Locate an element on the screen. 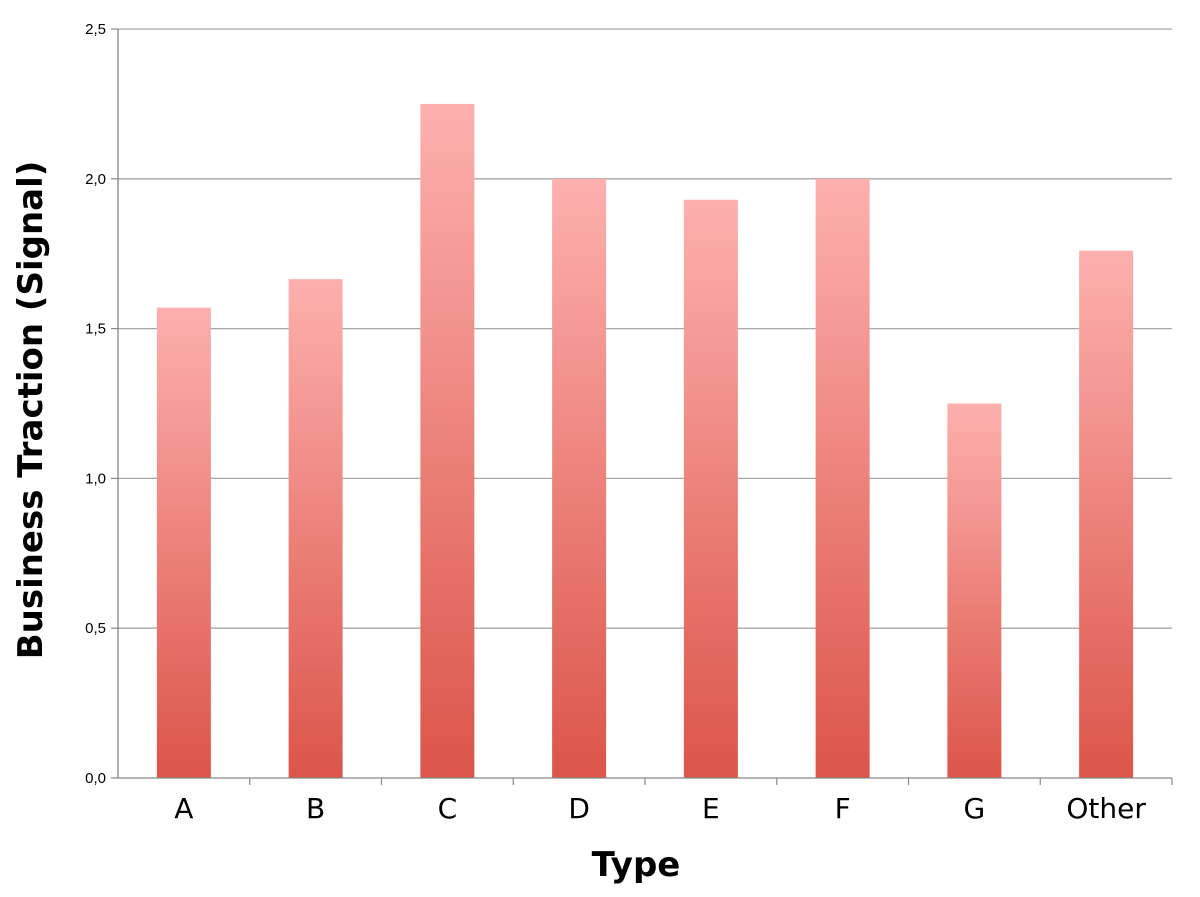 The width and height of the screenshot is (1200, 897). x-tick-label: A is located at coordinates (183, 808).